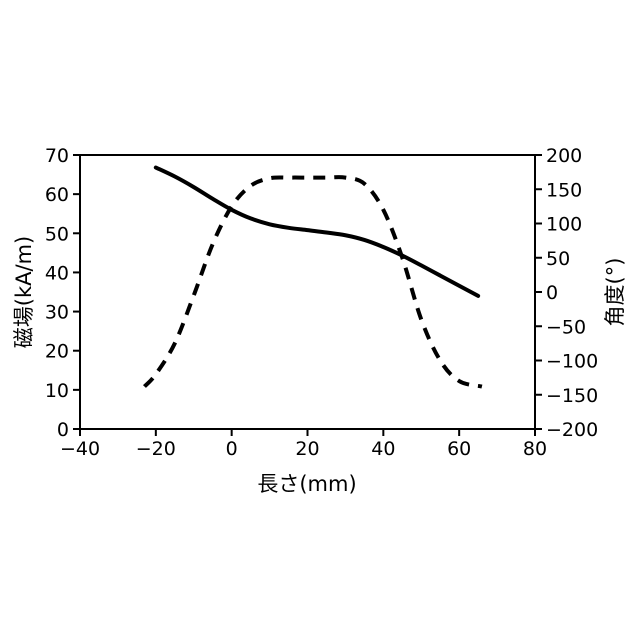 The height and width of the screenshot is (640, 640). What do you see at coordinates (57, 273) in the screenshot?
I see `left-y-tick-label: 40` at bounding box center [57, 273].